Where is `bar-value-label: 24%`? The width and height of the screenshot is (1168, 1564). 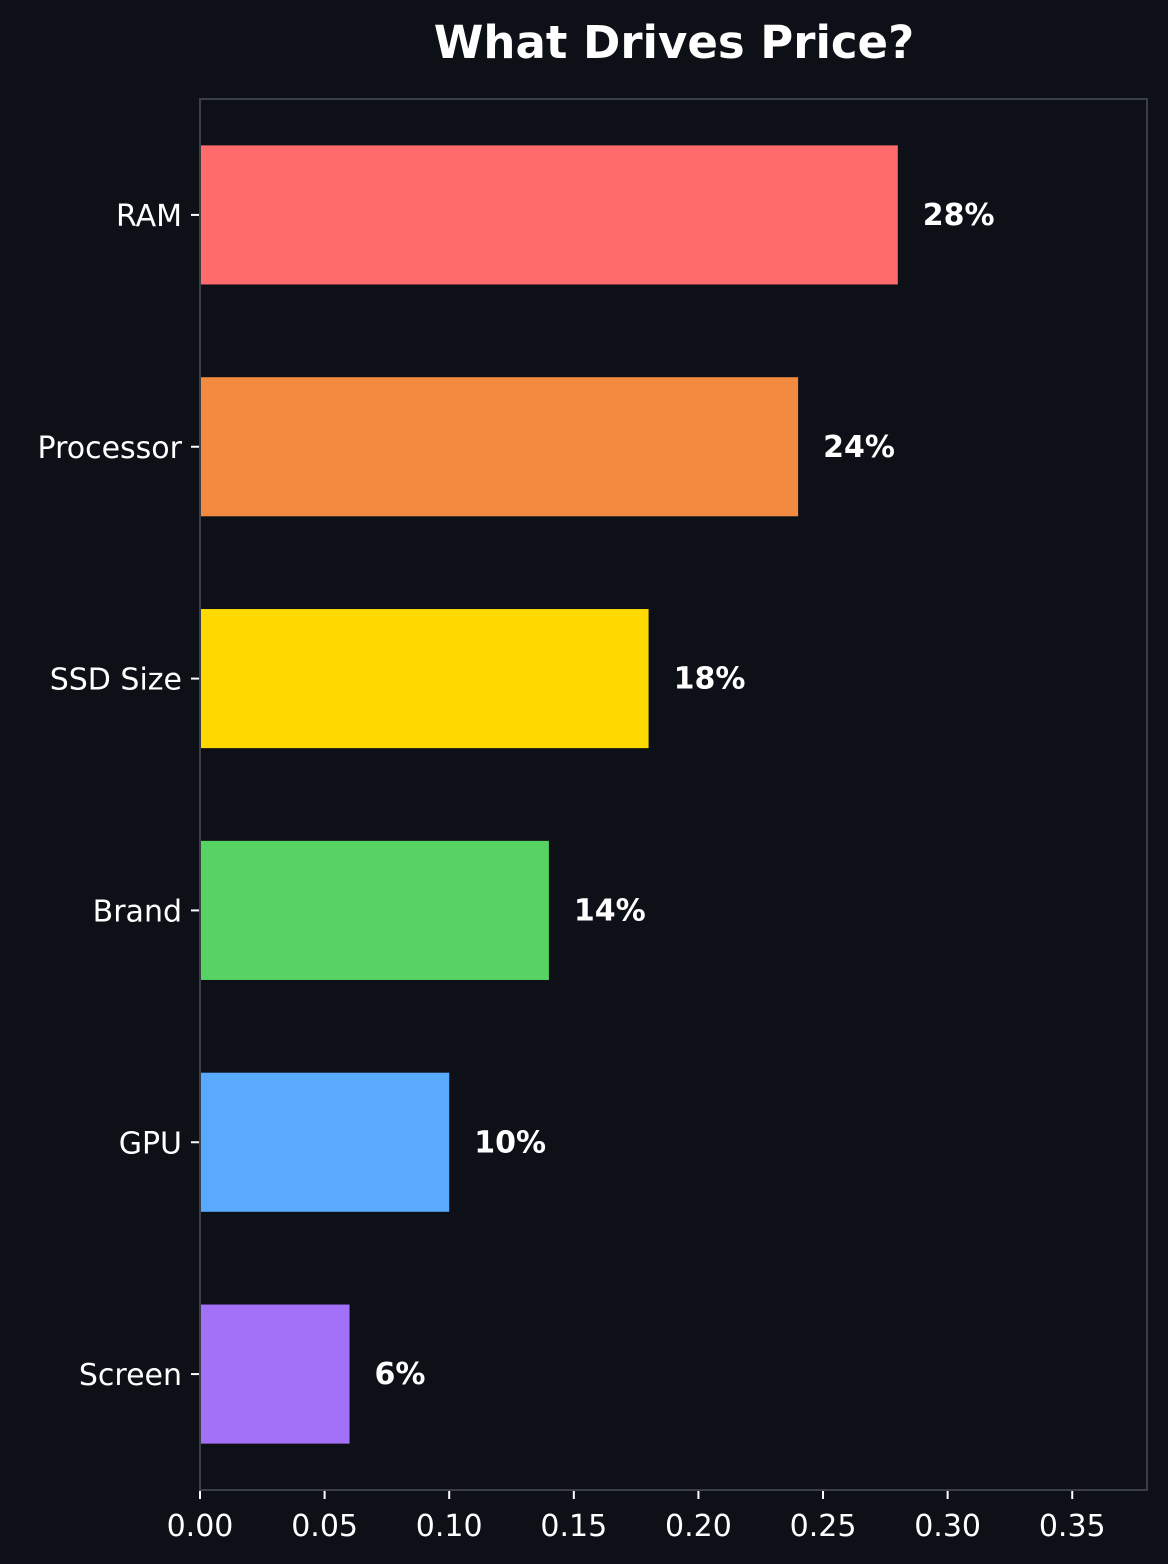 bar-value-label: 24% is located at coordinates (859, 447).